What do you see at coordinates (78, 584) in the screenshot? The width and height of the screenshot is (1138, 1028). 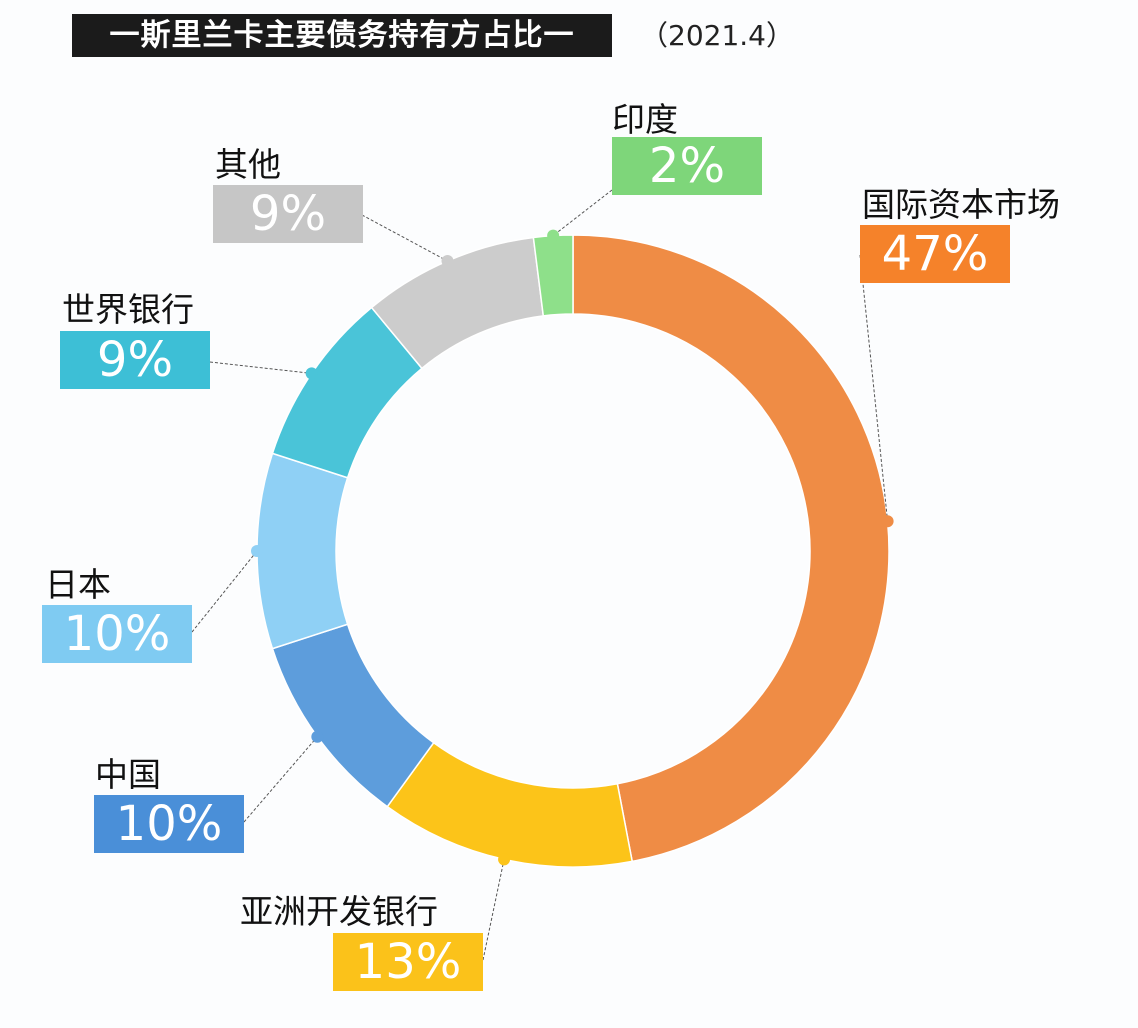 I see `slice-label-3: 日本` at bounding box center [78, 584].